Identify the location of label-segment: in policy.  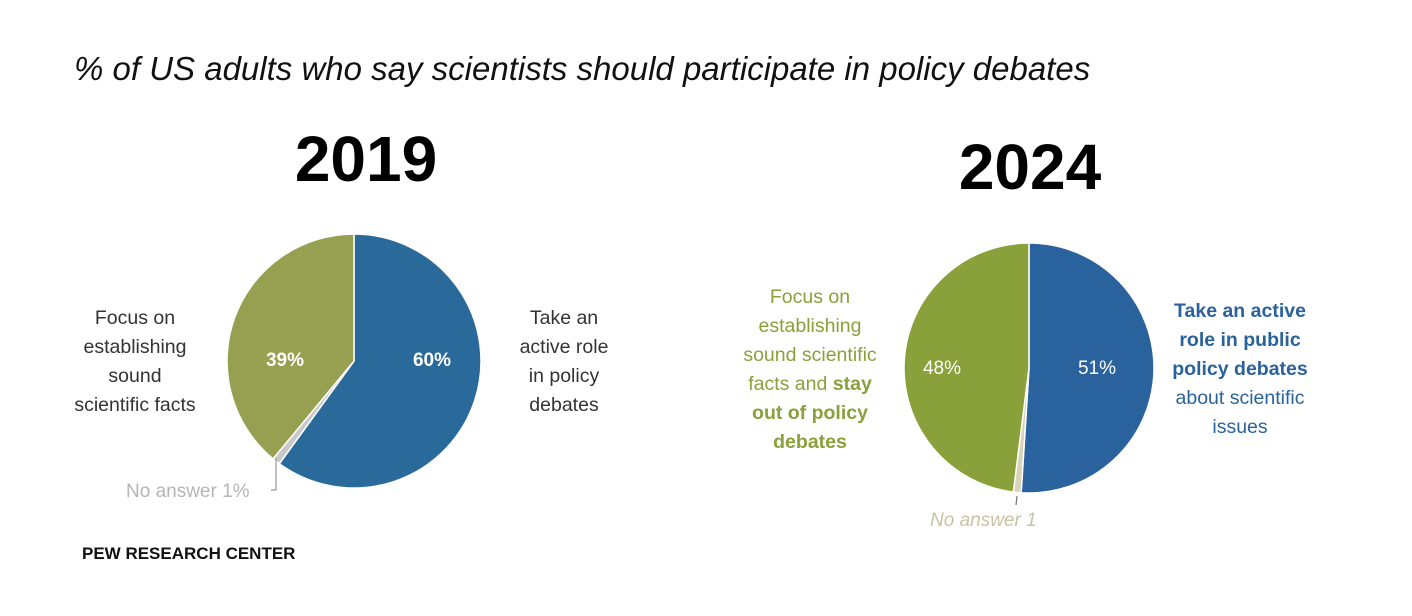
(564, 376).